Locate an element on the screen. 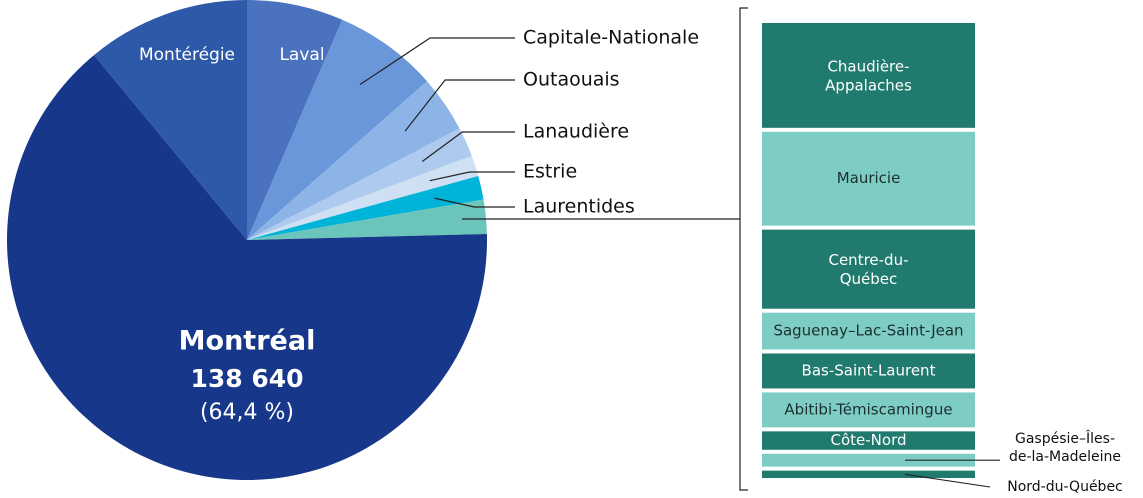 The image size is (1143, 498). slice-value: (64,4 %) is located at coordinates (247, 412).